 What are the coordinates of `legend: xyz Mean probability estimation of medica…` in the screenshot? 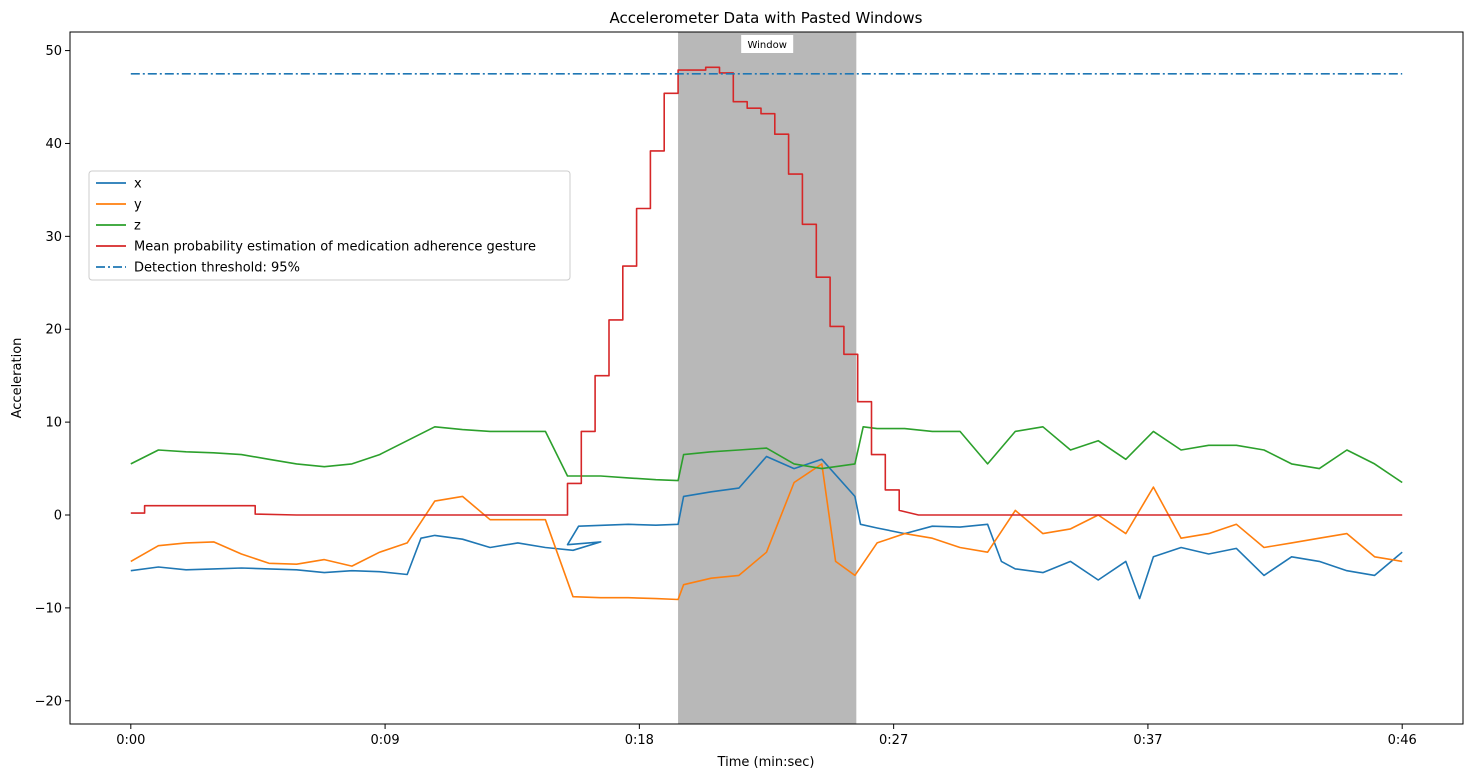 It's located at (329, 225).